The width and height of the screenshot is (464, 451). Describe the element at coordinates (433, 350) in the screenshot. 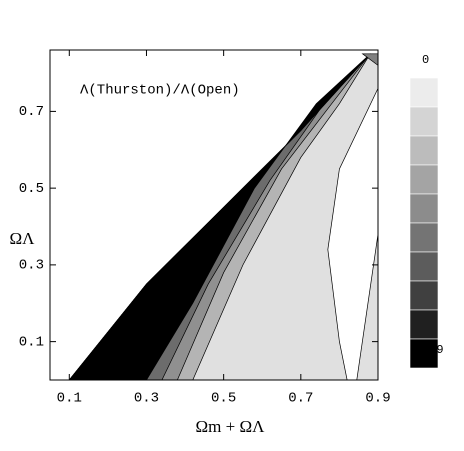

I see `colorbar-label: 159` at that location.